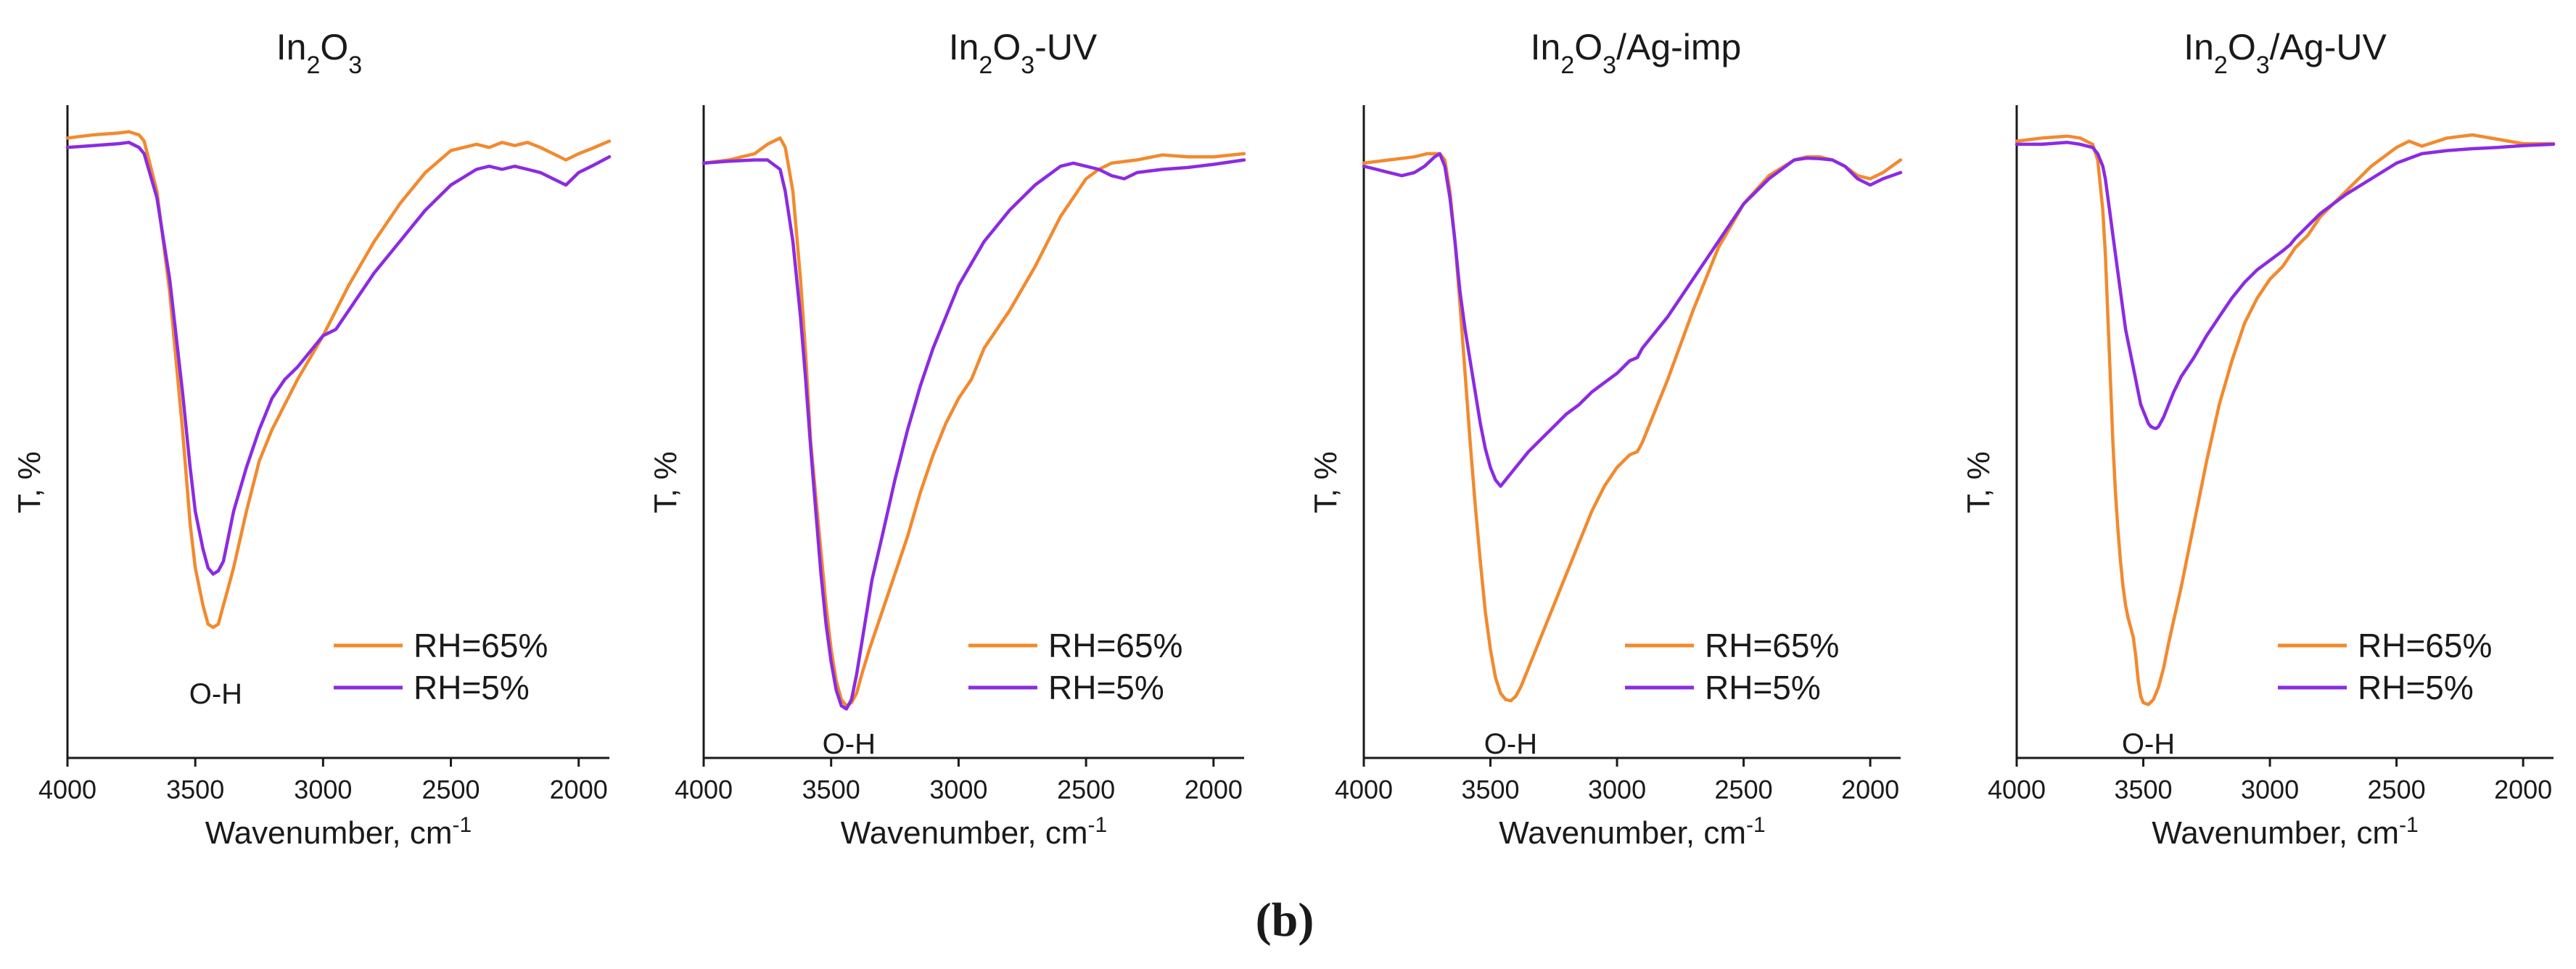  I want to click on panel-title: In2O3/Ag-imp, so click(1636, 53).